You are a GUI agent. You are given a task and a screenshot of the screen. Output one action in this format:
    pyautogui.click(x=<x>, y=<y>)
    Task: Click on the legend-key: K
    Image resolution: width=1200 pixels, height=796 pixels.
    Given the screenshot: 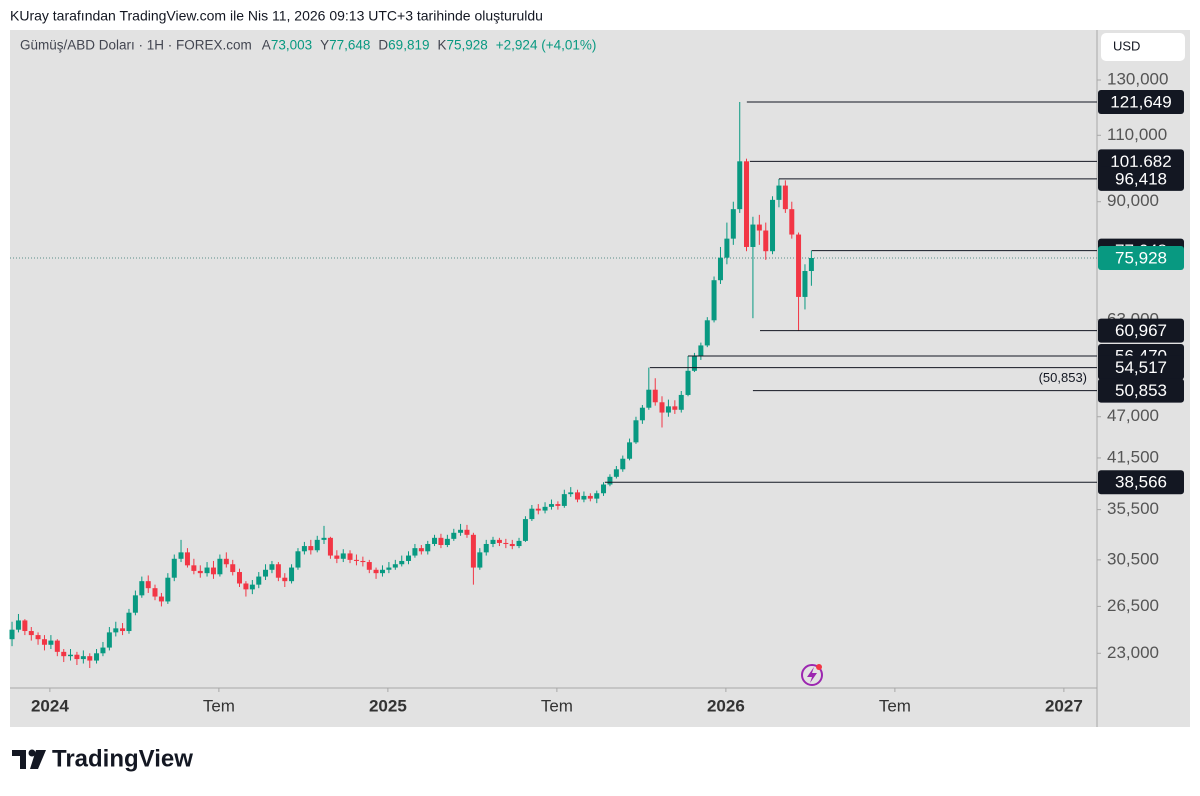 What is the action you would take?
    pyautogui.click(x=441, y=45)
    